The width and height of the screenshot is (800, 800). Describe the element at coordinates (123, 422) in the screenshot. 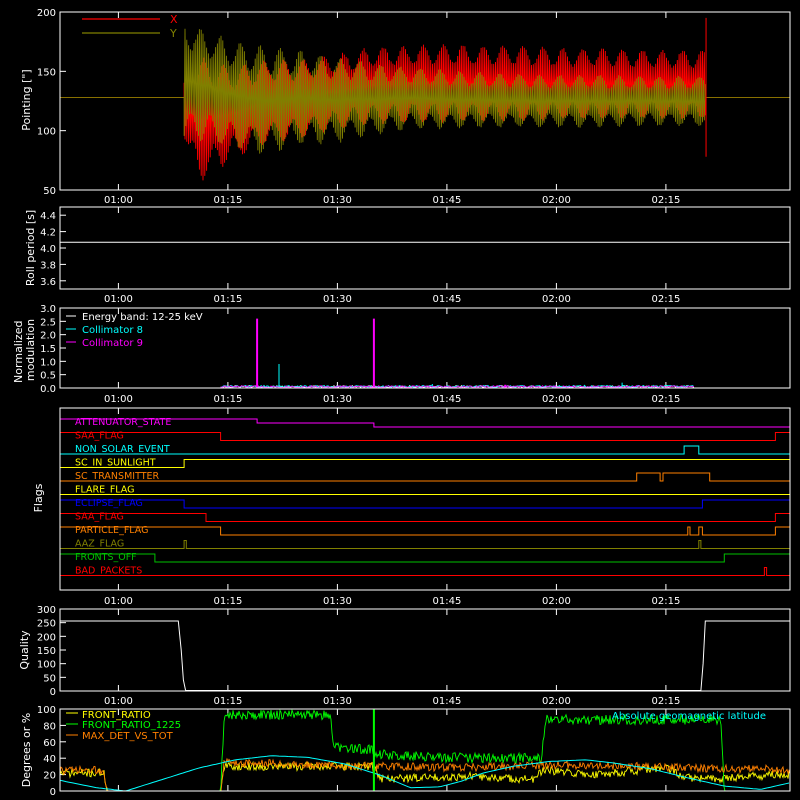

I see `flag-label-attenuator-state: ATTENUATOR_STATE` at that location.